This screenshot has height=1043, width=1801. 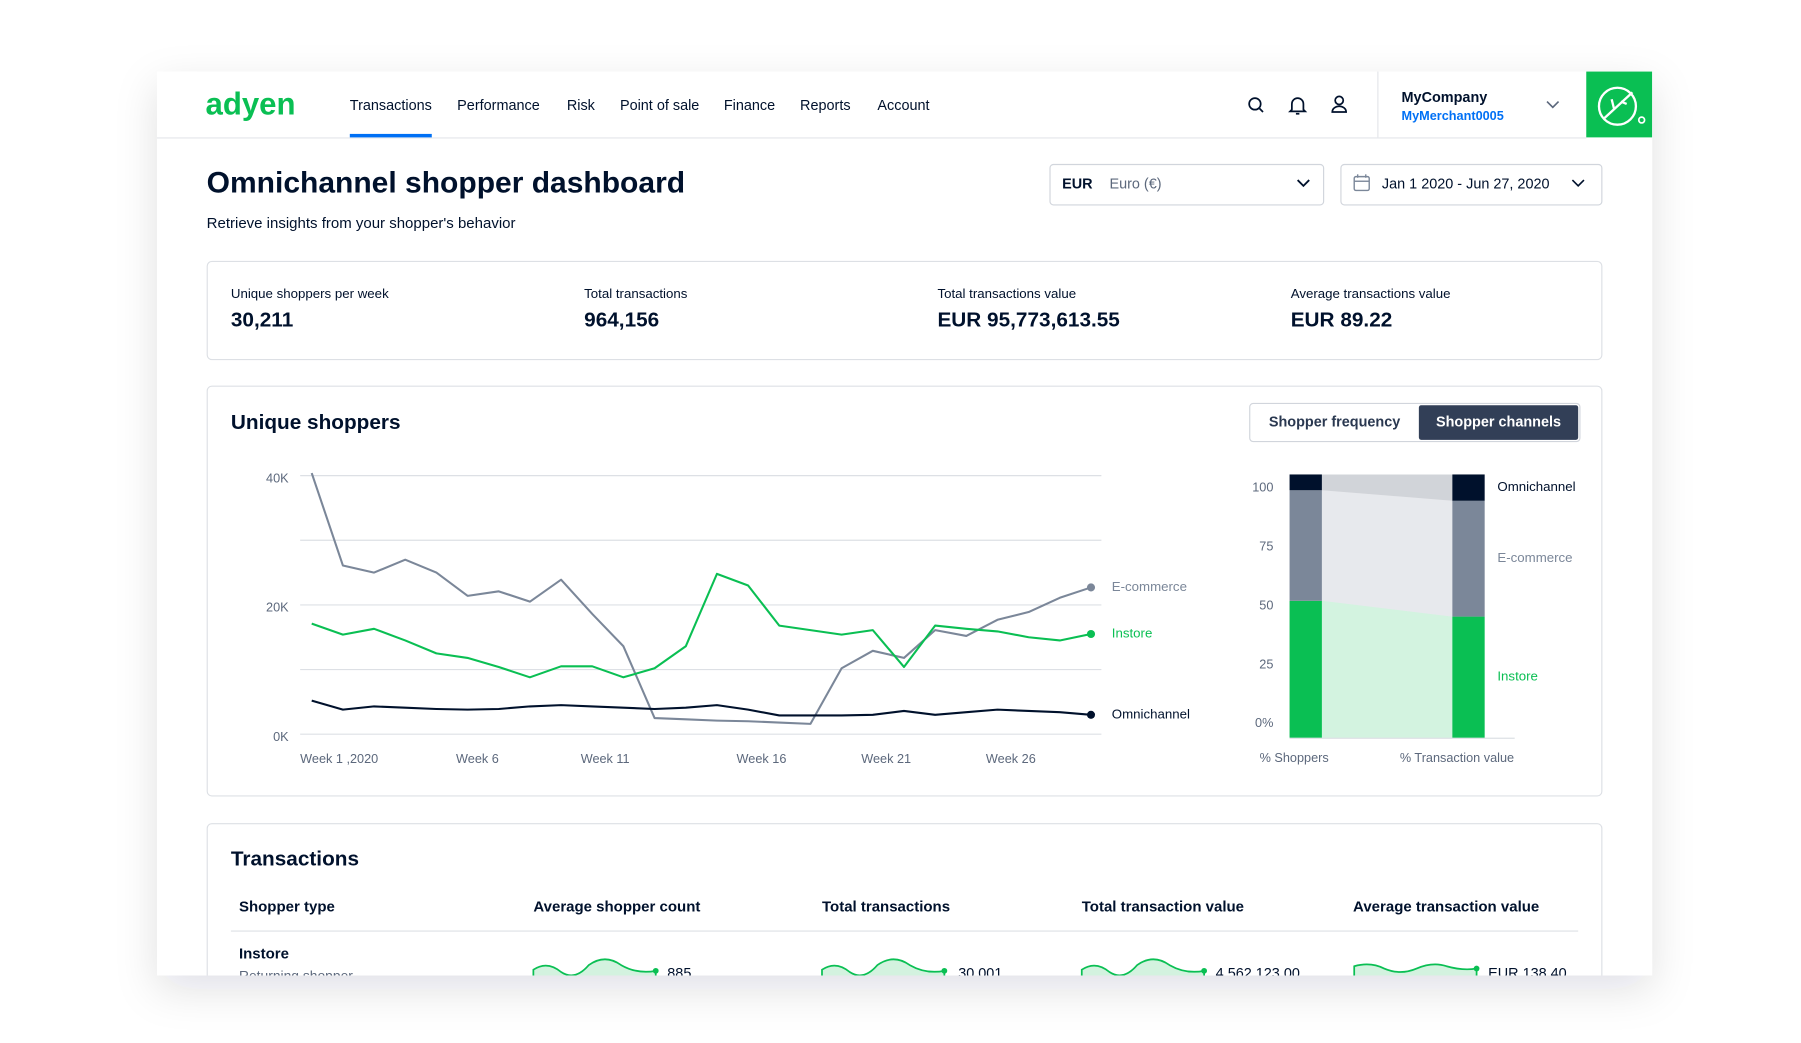 What do you see at coordinates (1371, 293) in the screenshot?
I see `kpi-label: Average transactions value` at bounding box center [1371, 293].